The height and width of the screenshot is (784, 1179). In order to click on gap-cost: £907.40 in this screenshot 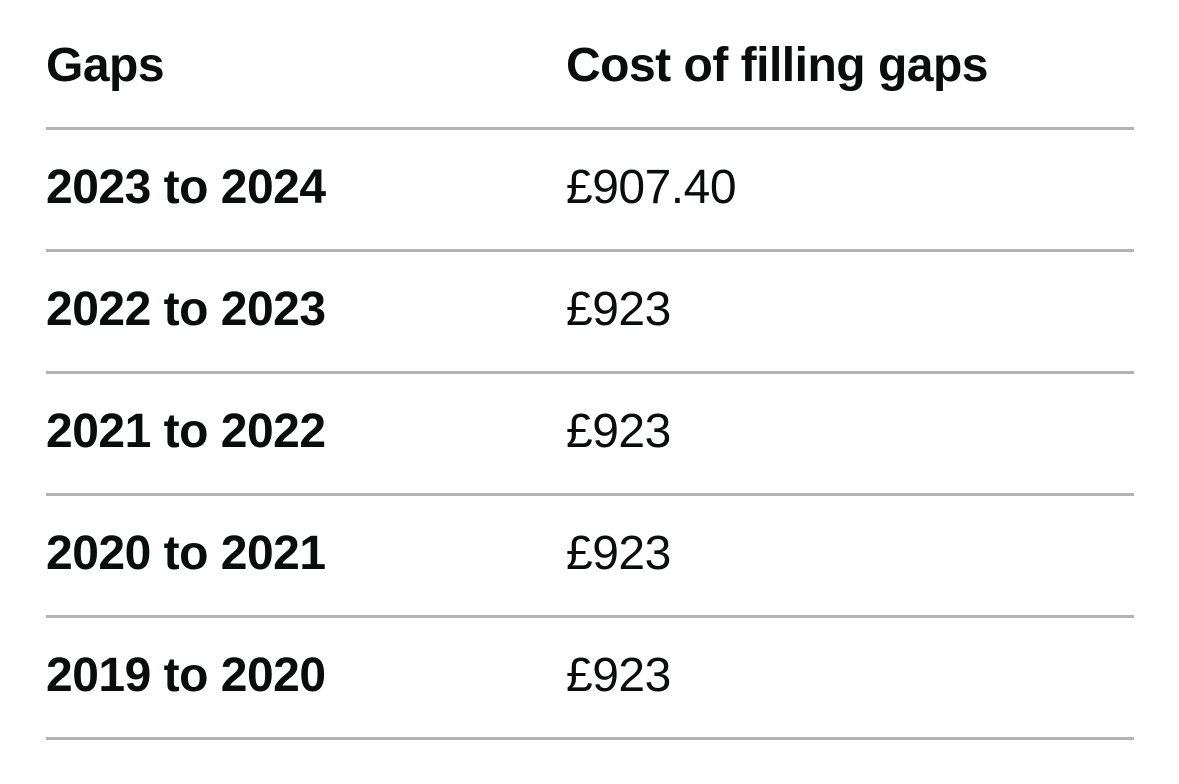, I will do `click(850, 190)`.